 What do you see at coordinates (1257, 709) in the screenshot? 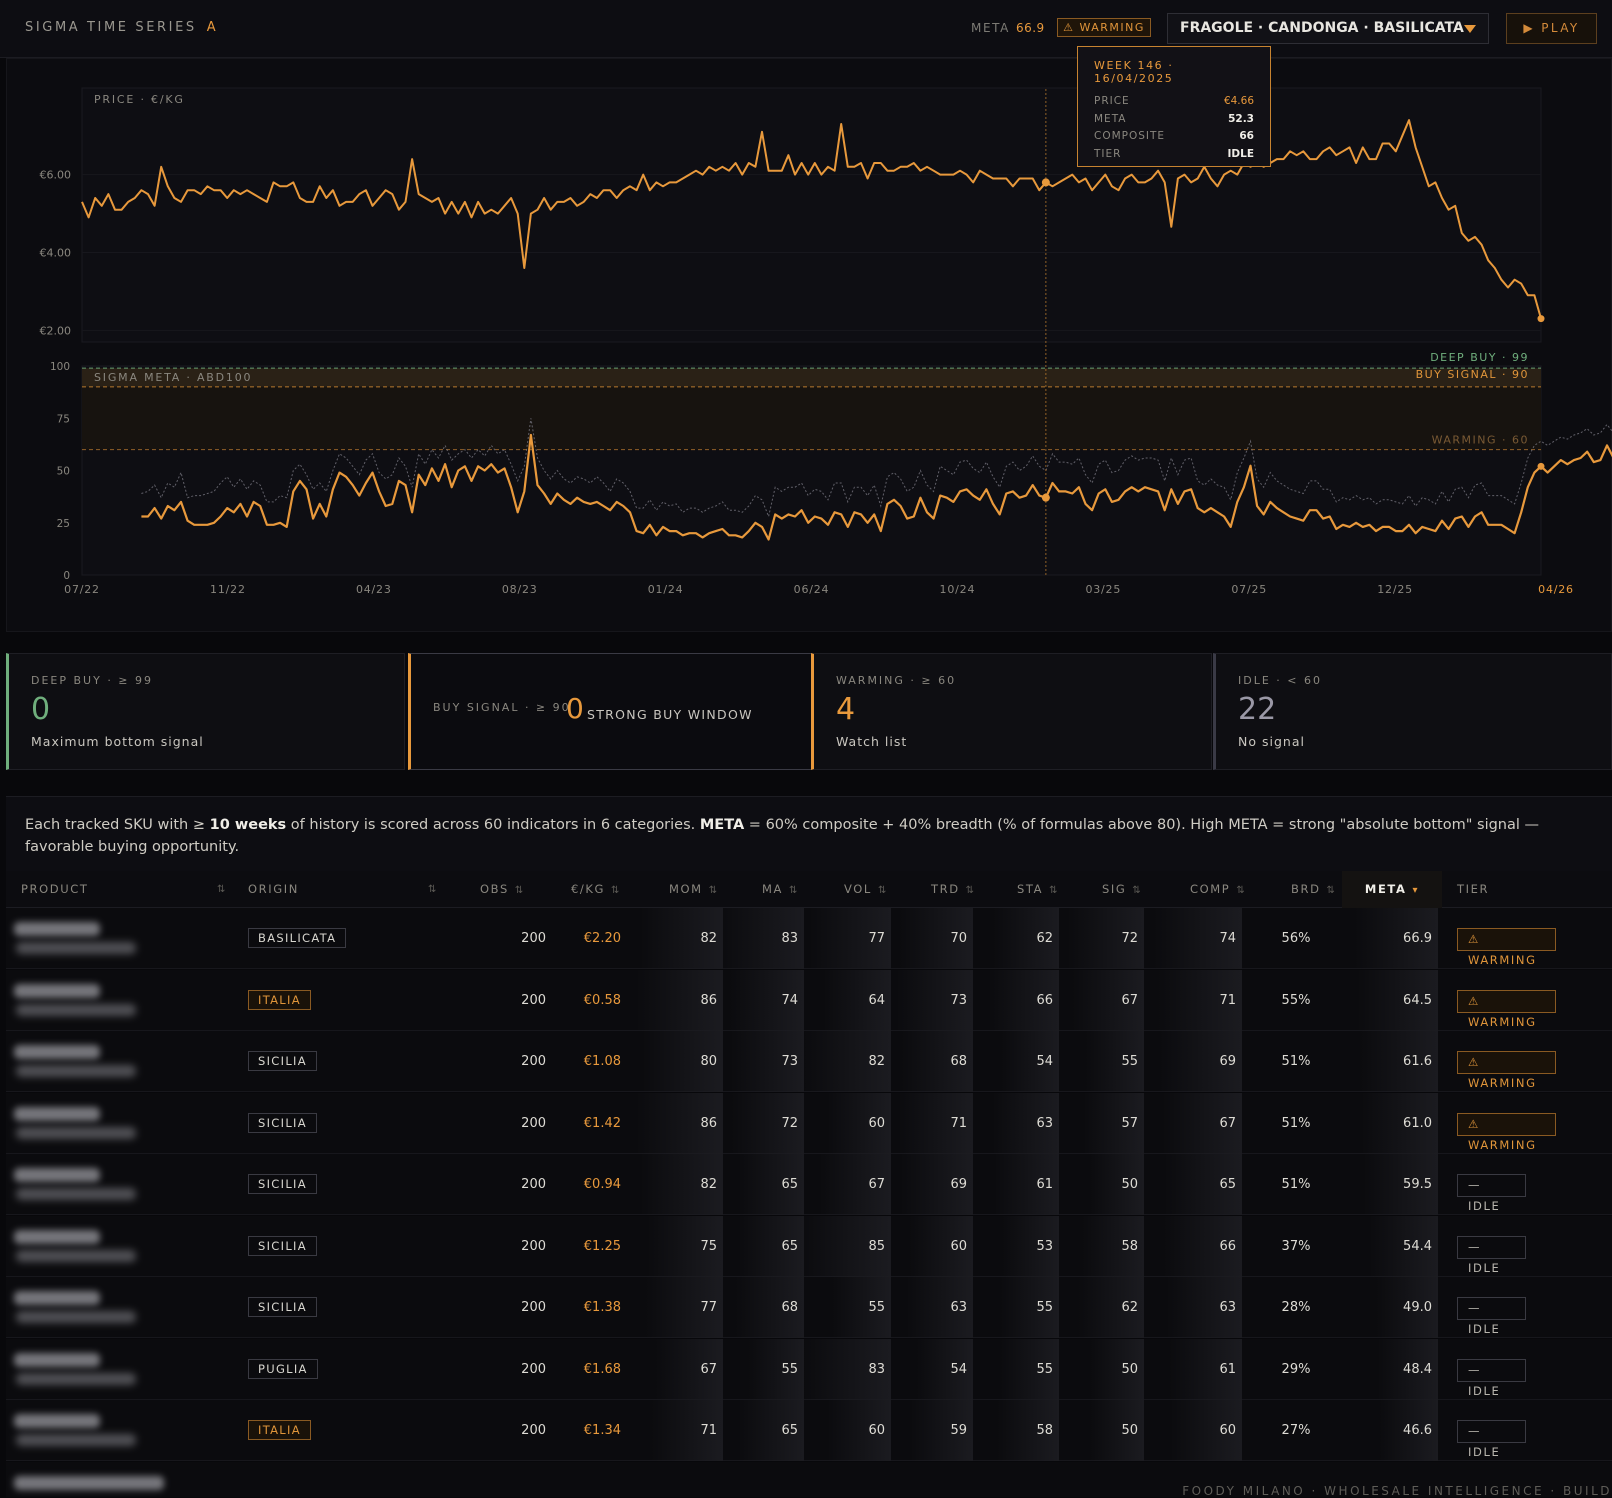
I see `tile-count: 22` at bounding box center [1257, 709].